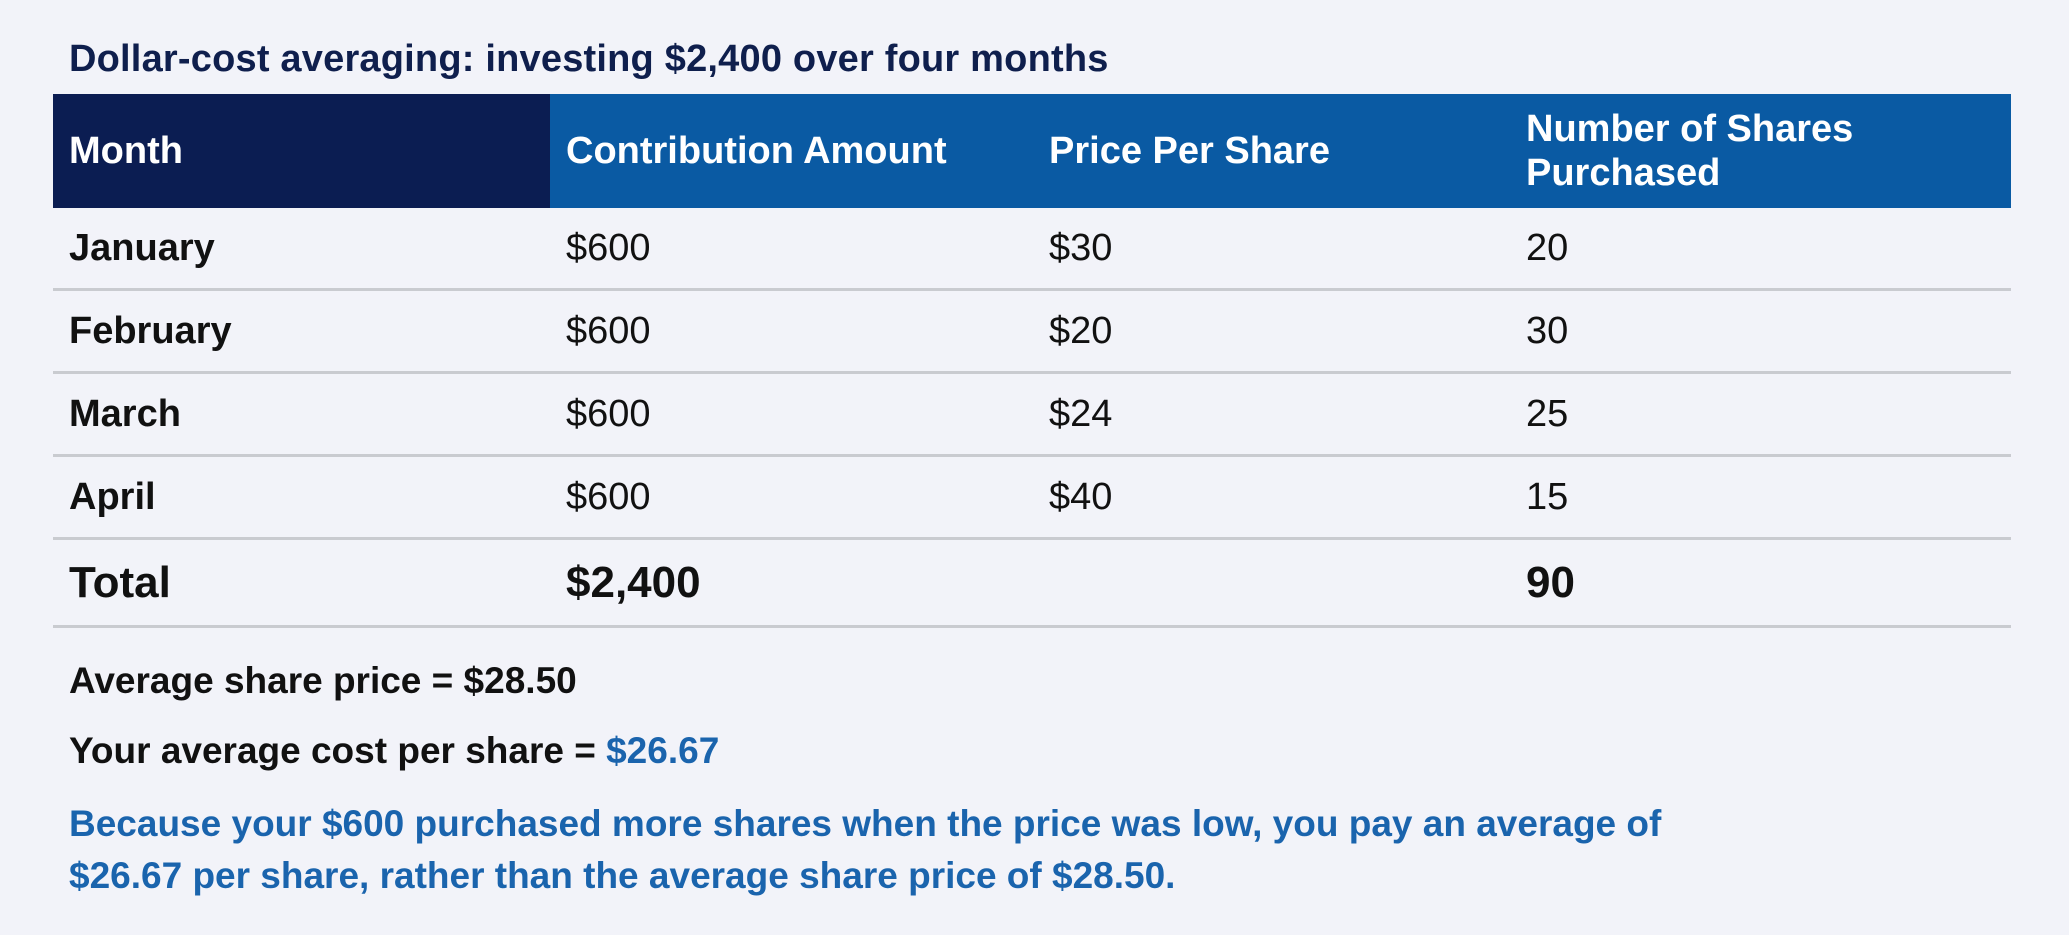 The width and height of the screenshot is (2069, 935). What do you see at coordinates (1081, 496) in the screenshot?
I see `cell-price: $40` at bounding box center [1081, 496].